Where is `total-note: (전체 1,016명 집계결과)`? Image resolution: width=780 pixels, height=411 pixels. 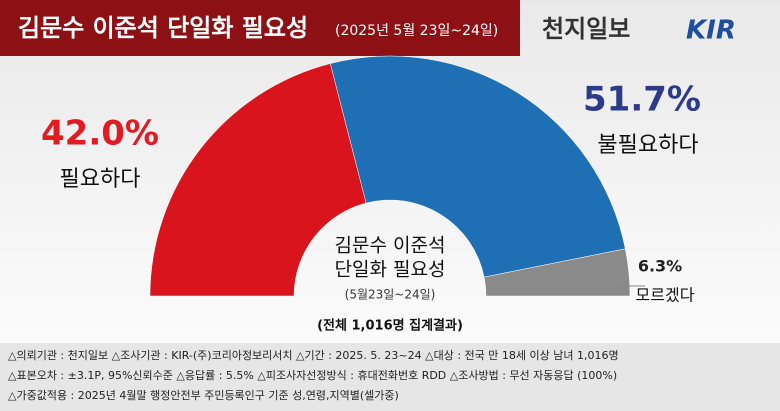 total-note: (전체 1,016명 집계결과) is located at coordinates (390, 326).